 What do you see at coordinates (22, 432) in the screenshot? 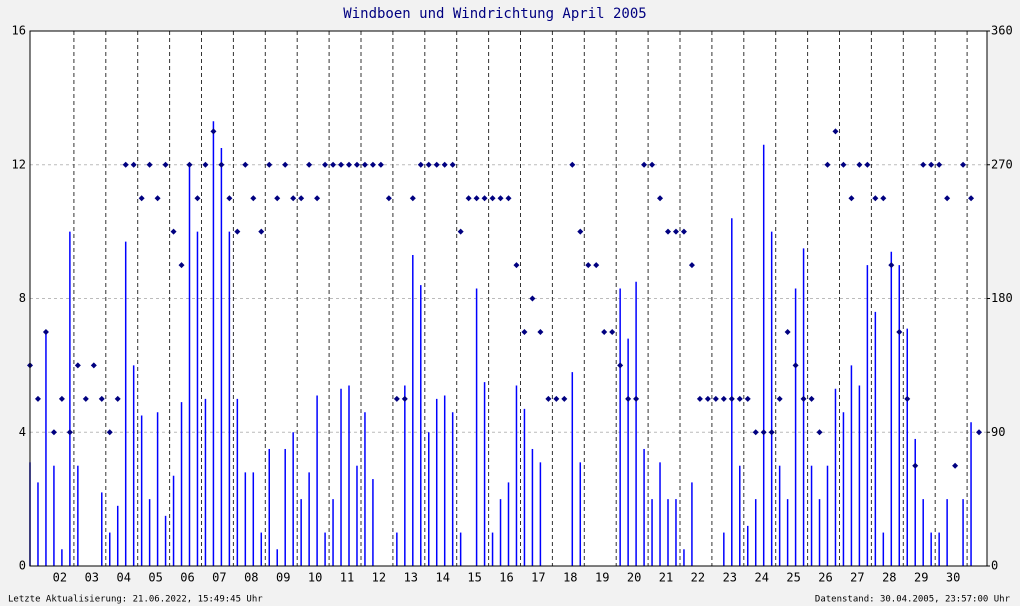
I see `y-tick-label: 4` at bounding box center [22, 432].